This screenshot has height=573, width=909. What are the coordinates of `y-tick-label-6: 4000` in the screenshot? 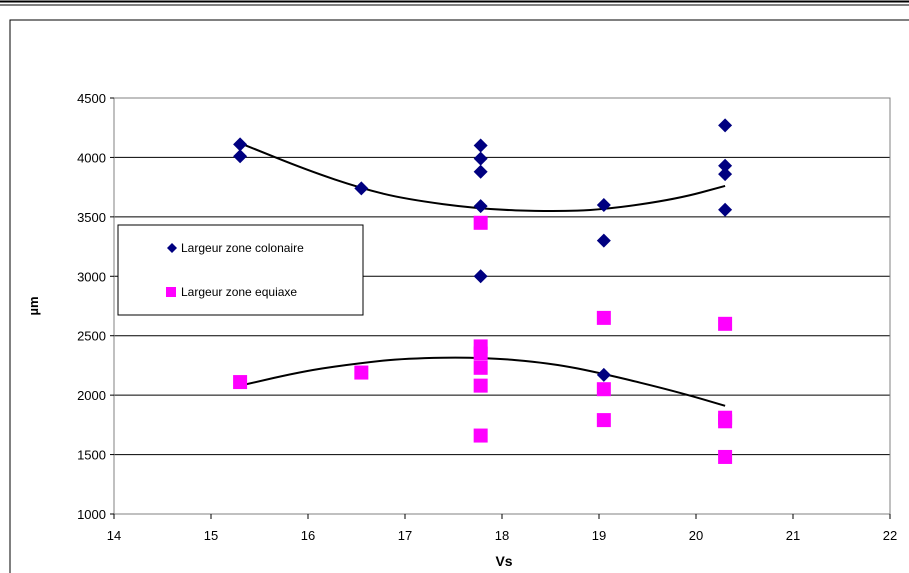 It's located at (91, 157).